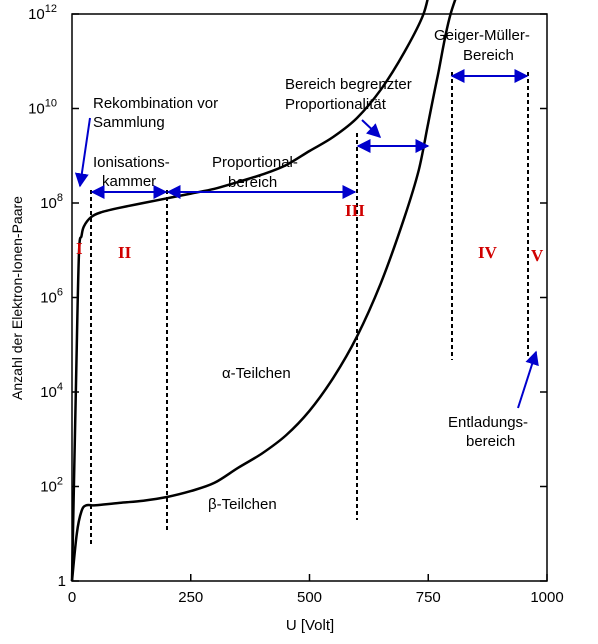 The width and height of the screenshot is (598, 644). I want to click on curve-label-alpha: α-Teilchen, so click(256, 373).